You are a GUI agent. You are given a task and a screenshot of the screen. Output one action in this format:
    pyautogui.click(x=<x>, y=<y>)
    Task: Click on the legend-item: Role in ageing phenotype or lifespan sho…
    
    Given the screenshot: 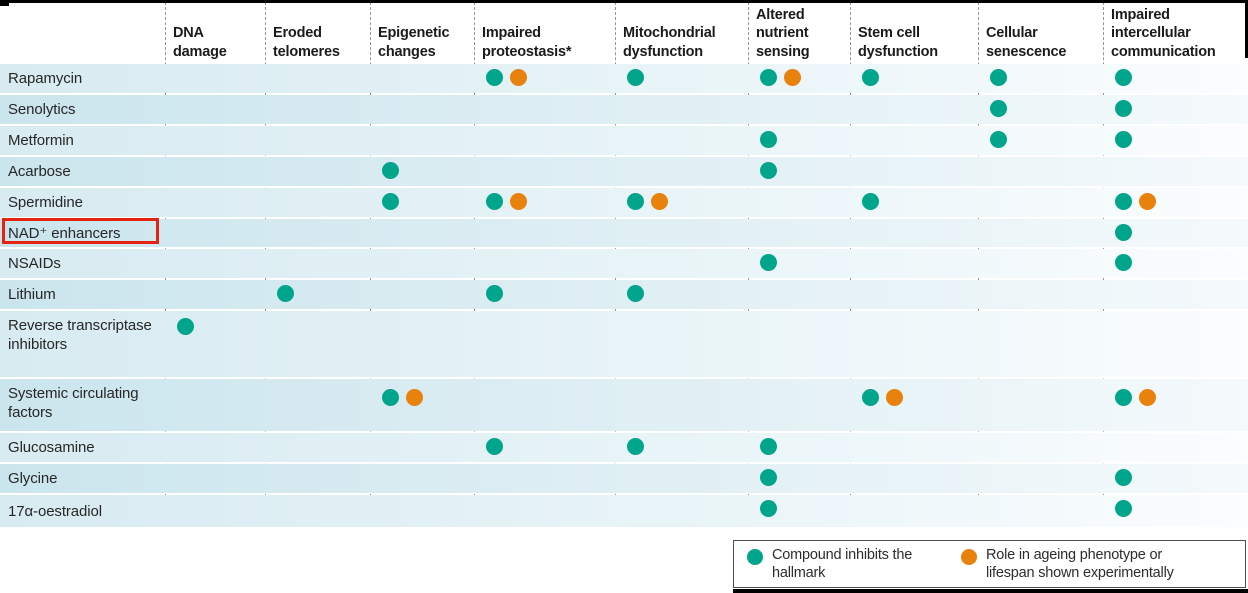 What is the action you would take?
    pyautogui.click(x=1085, y=564)
    